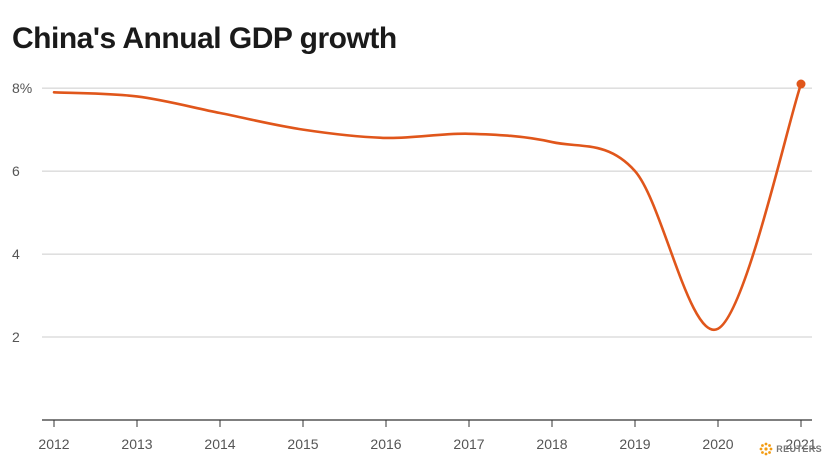  Describe the element at coordinates (427, 423) in the screenshot. I see `x-axis` at that location.